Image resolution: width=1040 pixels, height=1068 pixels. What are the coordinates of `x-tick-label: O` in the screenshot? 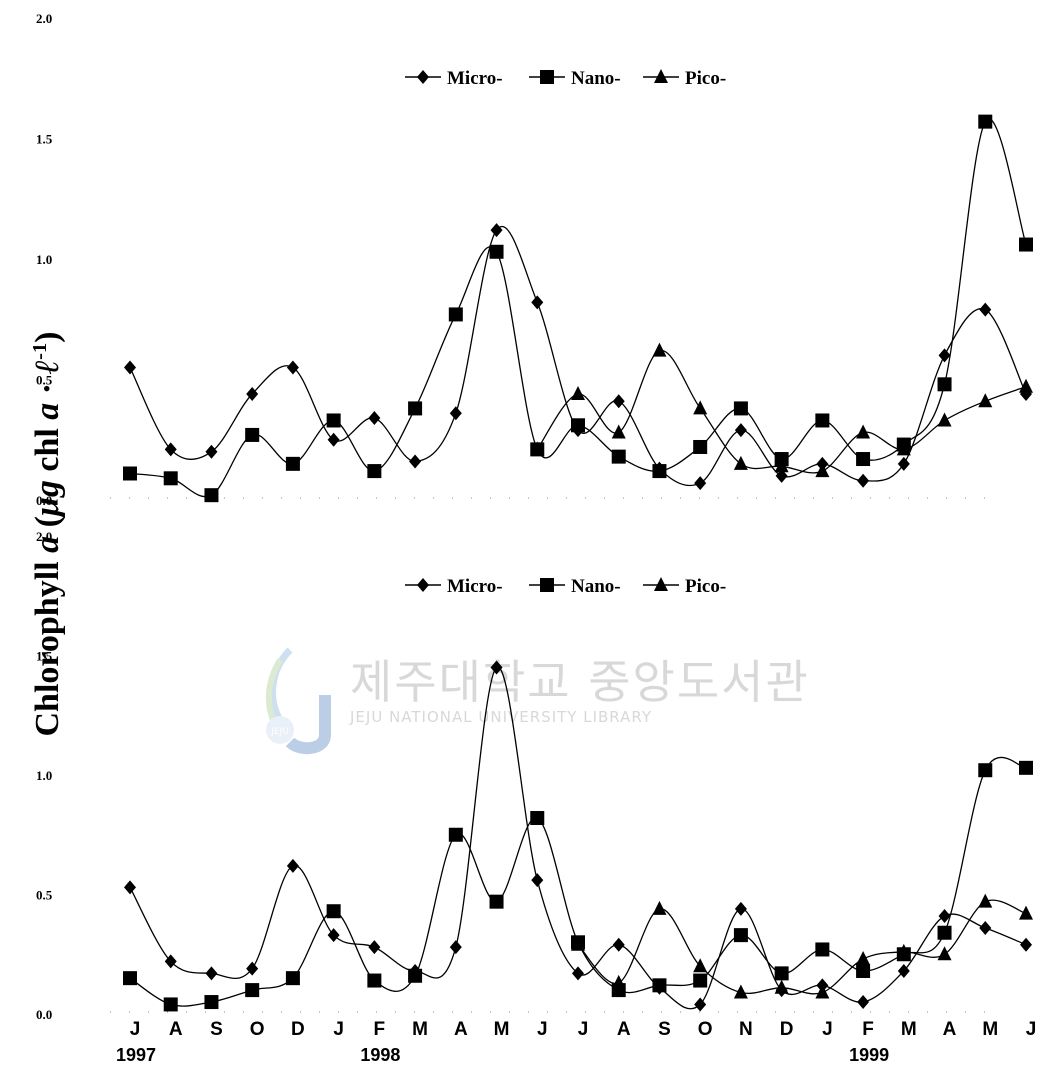 It's located at (705, 1029).